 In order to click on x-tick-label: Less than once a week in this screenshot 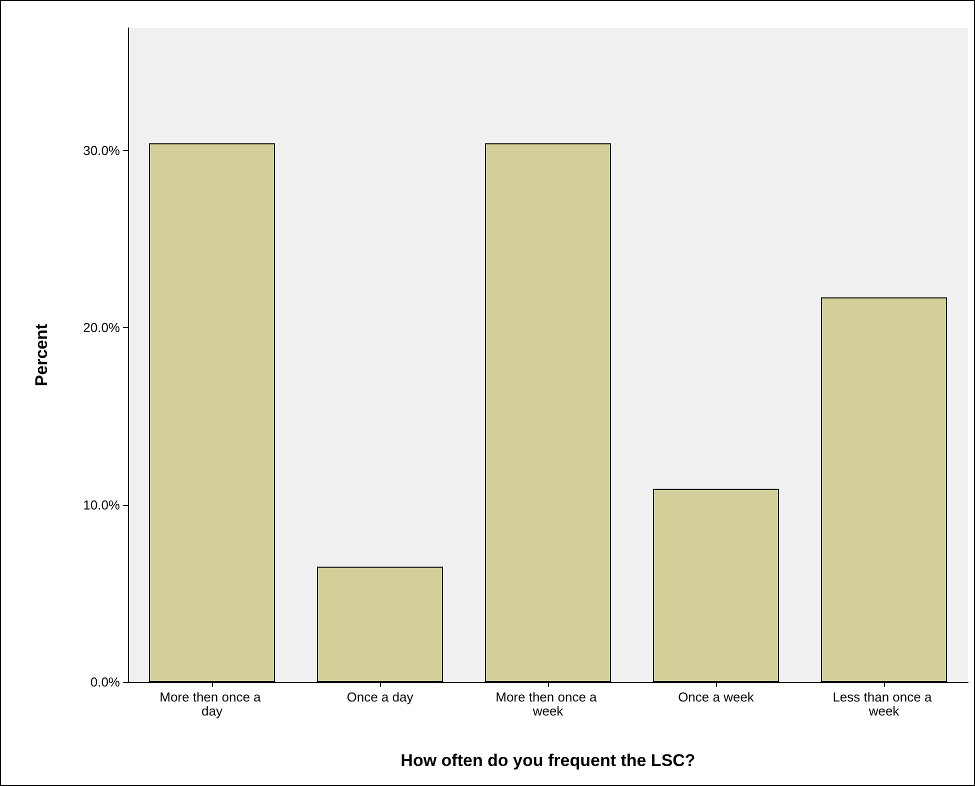, I will do `click(884, 704)`.